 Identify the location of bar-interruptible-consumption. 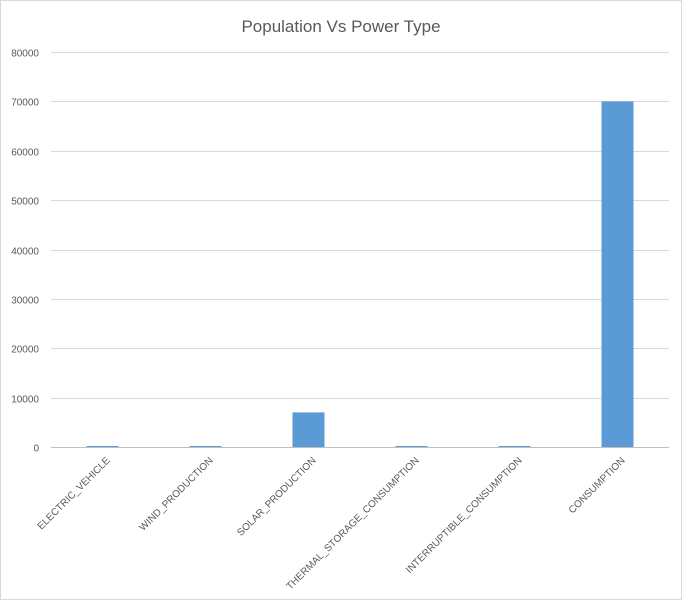
(514, 446).